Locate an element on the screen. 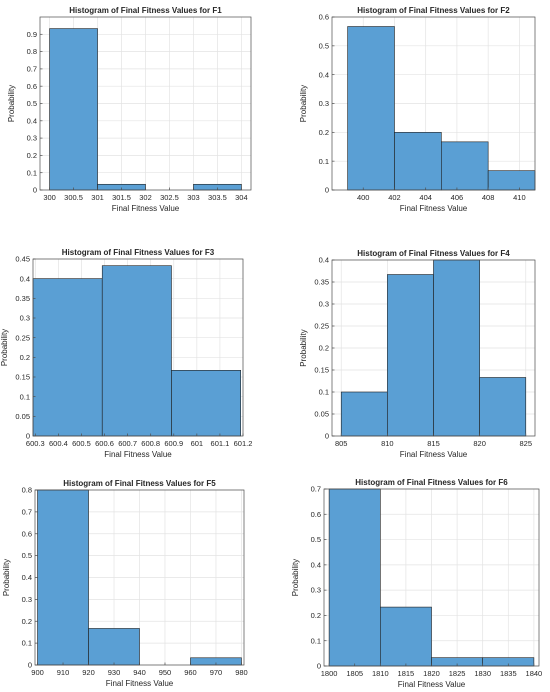 This screenshot has width=550, height=692. x-tick-label: 1805 is located at coordinates (354, 673).